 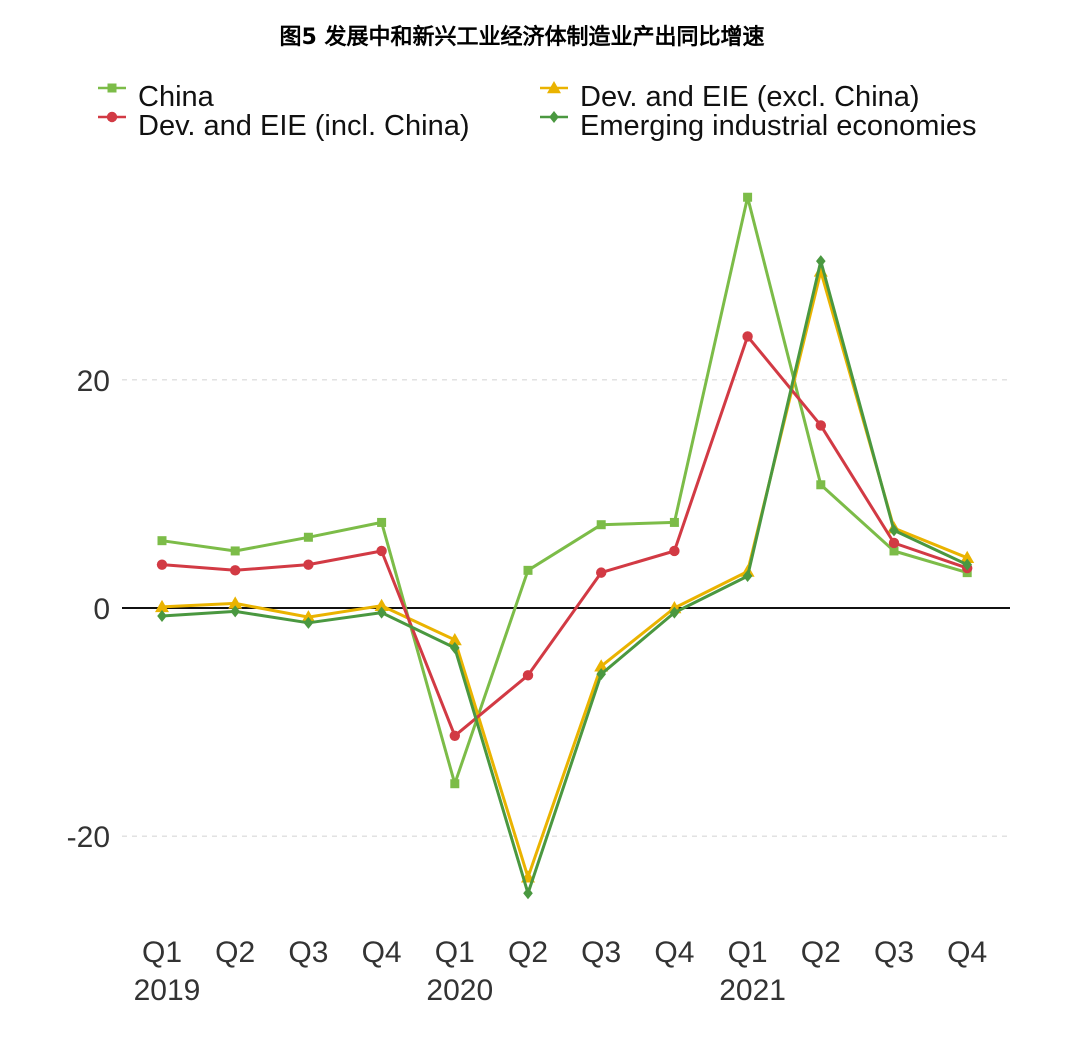 What do you see at coordinates (88, 837) in the screenshot?
I see `y-tick-label: -20` at bounding box center [88, 837].